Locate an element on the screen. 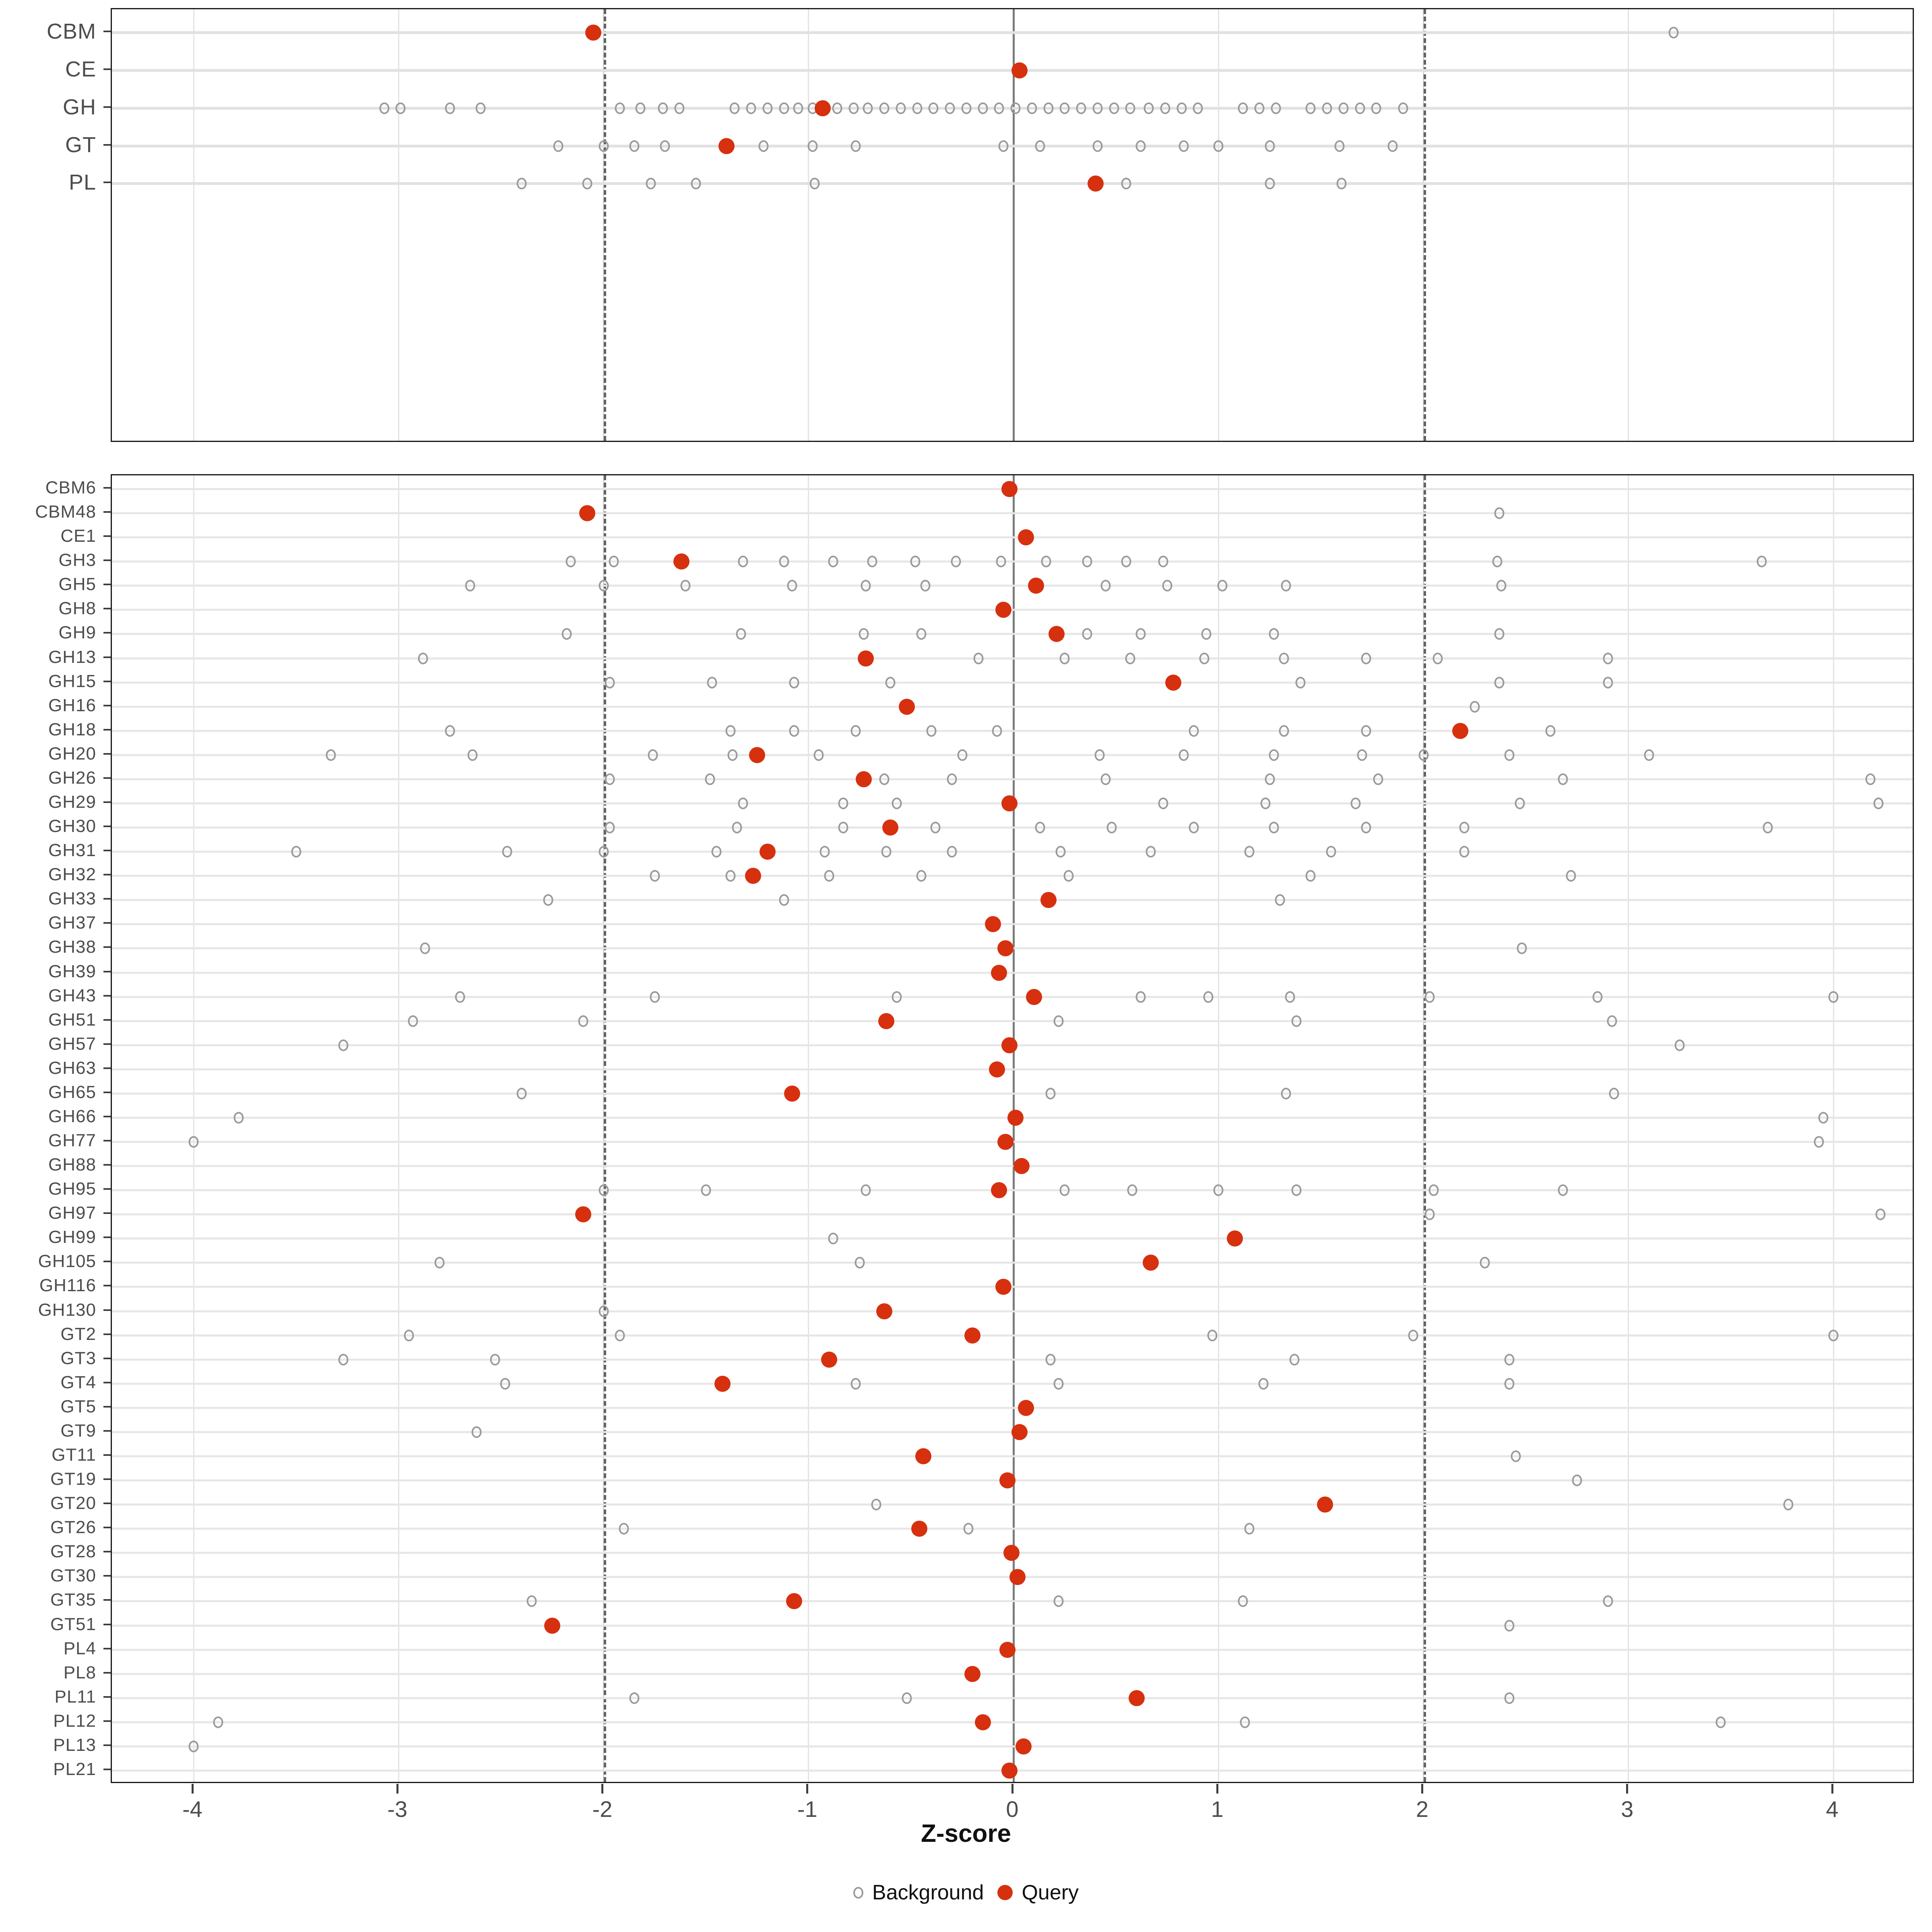  y-axis-tick-label: GH95 is located at coordinates (72, 1189).